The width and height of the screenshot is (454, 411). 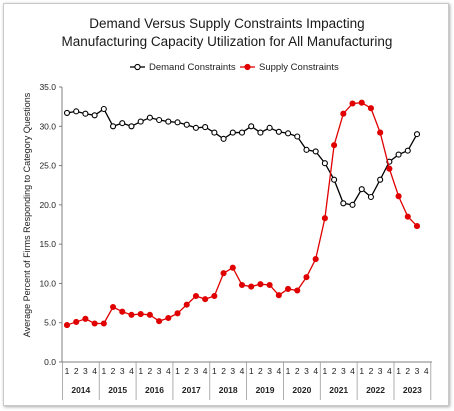 What do you see at coordinates (154, 390) in the screenshot?
I see `x-tick-label-year: 2016` at bounding box center [154, 390].